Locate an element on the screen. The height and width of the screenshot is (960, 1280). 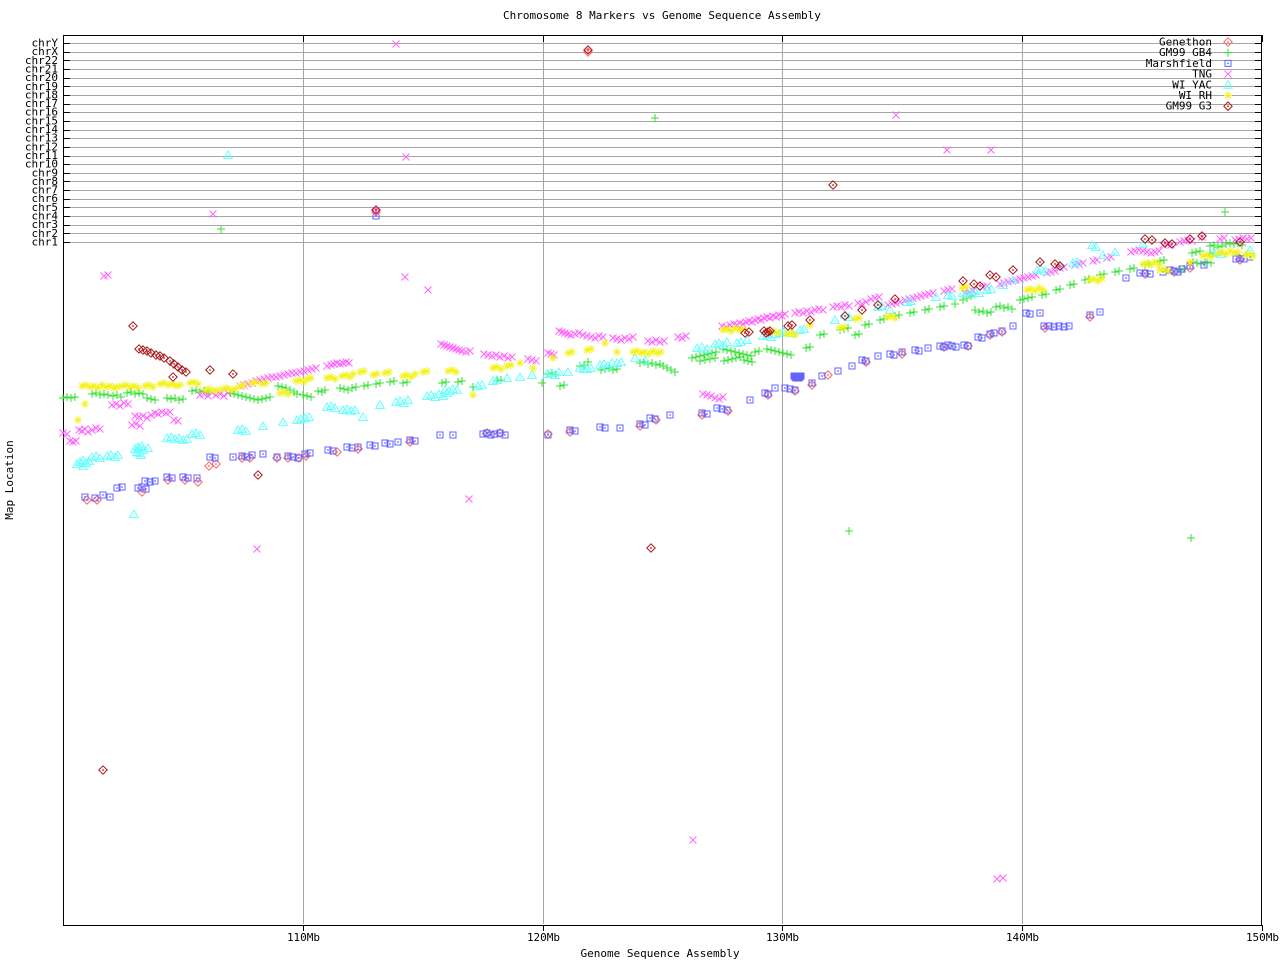
y-tick-label: chr22 is located at coordinates (41, 60).